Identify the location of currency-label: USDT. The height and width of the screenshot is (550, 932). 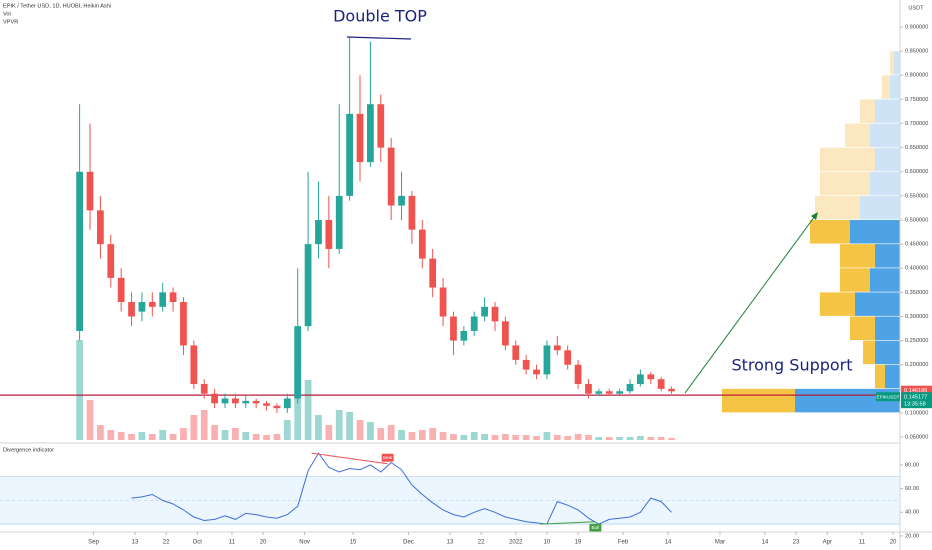
(916, 8).